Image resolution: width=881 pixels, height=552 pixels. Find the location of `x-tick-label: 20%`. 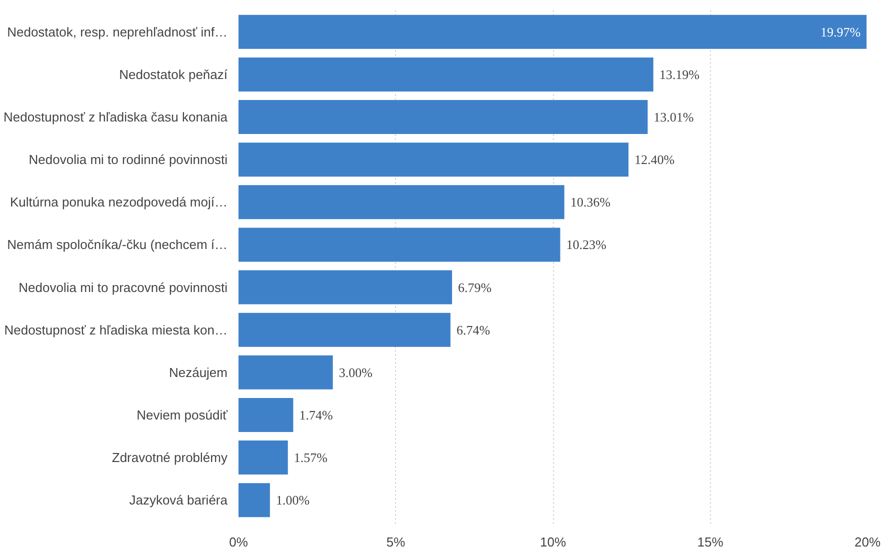

x-tick-label: 20% is located at coordinates (867, 542).